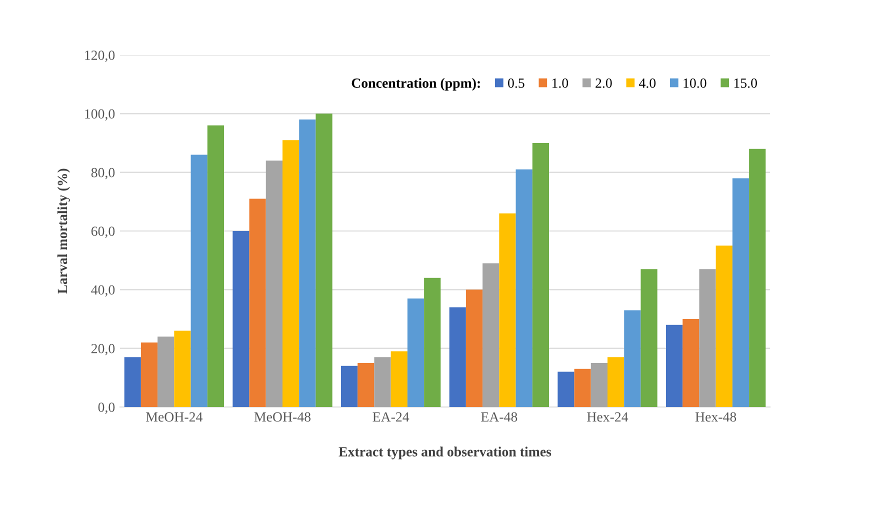 Image resolution: width=888 pixels, height=508 pixels. What do you see at coordinates (695, 83) in the screenshot?
I see `legend-label: 10.0` at bounding box center [695, 83].